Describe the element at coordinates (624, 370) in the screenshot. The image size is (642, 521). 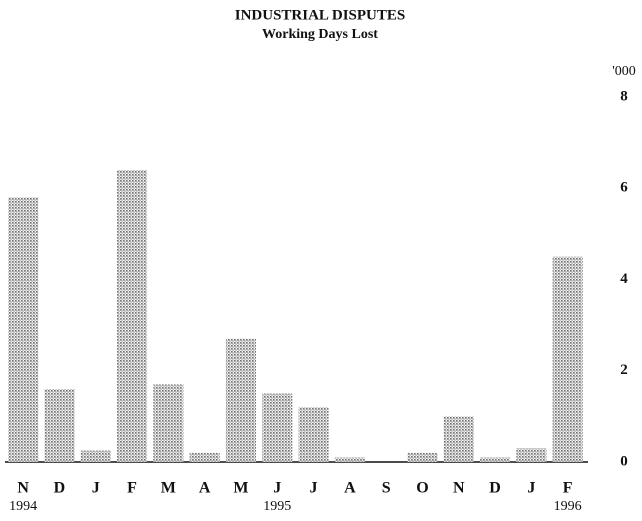
I see `y-tick-label: 2` at that location.